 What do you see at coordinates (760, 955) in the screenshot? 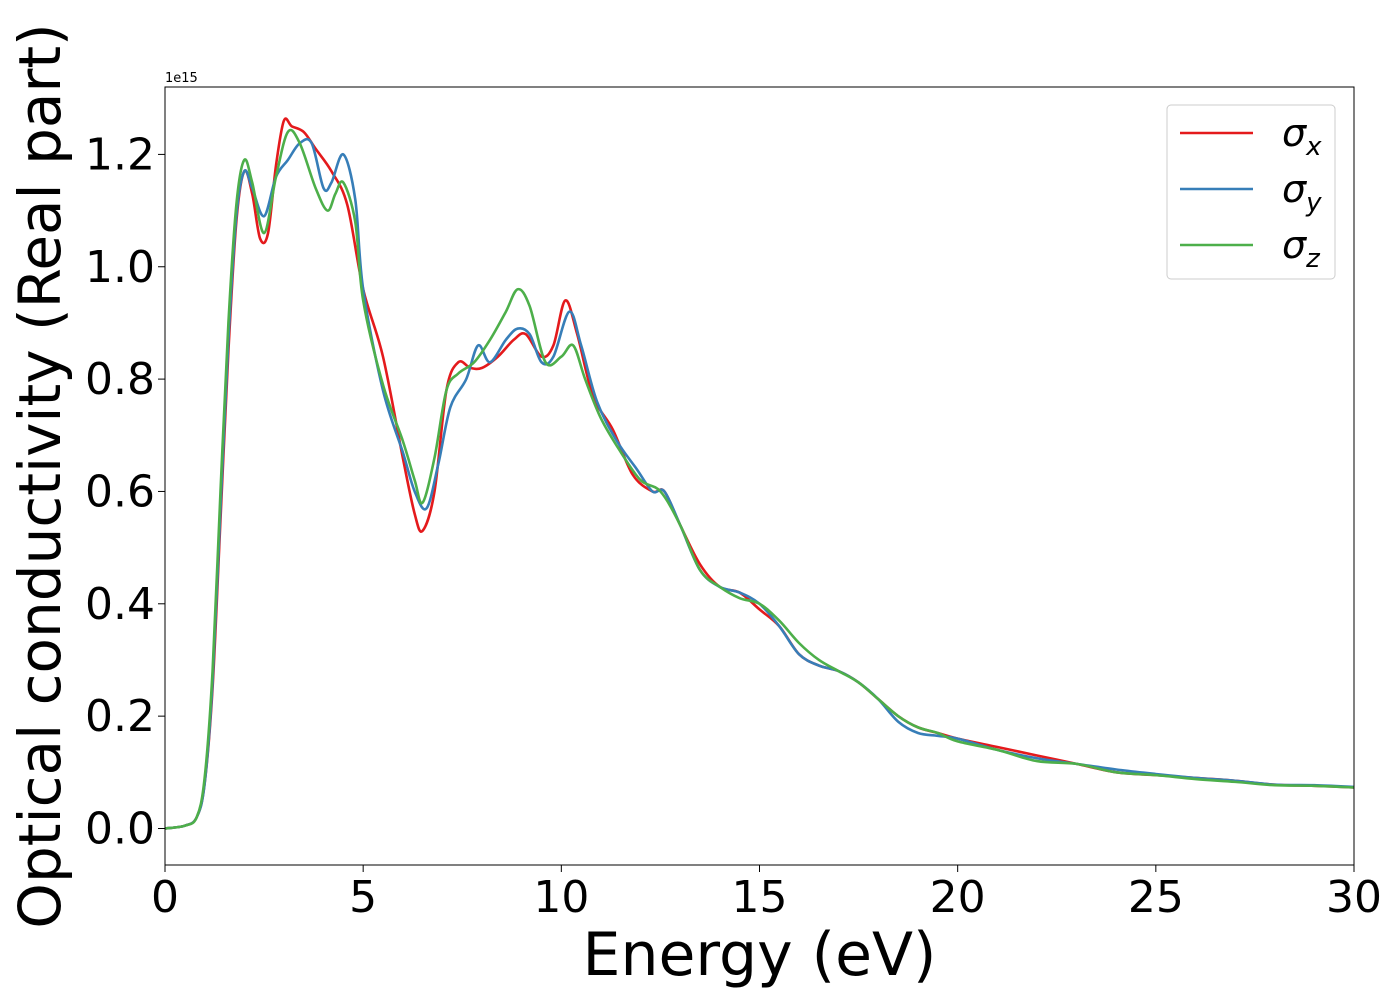
I see `x-axis-label: Energy (eV)` at bounding box center [760, 955].